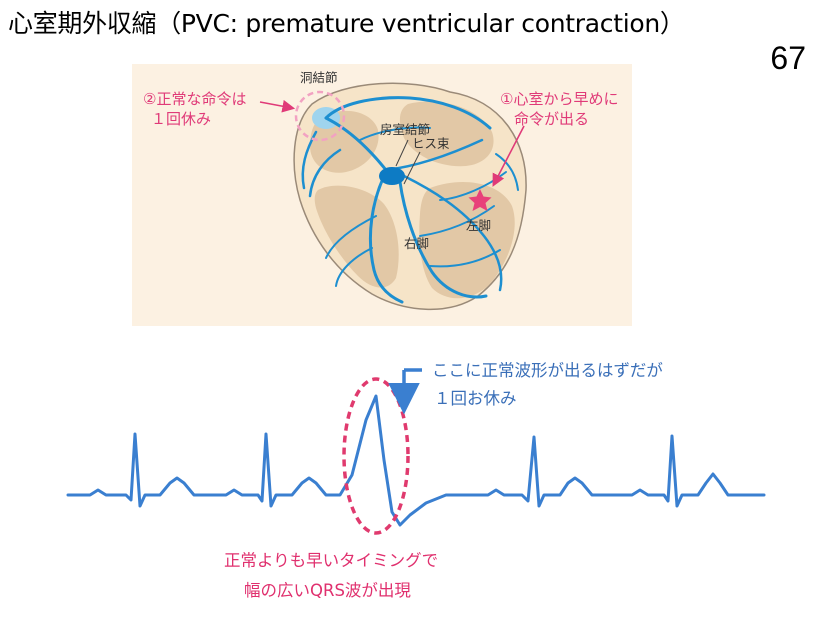  Describe the element at coordinates (277, 106) in the screenshot. I see `callout-left-arrow` at that location.